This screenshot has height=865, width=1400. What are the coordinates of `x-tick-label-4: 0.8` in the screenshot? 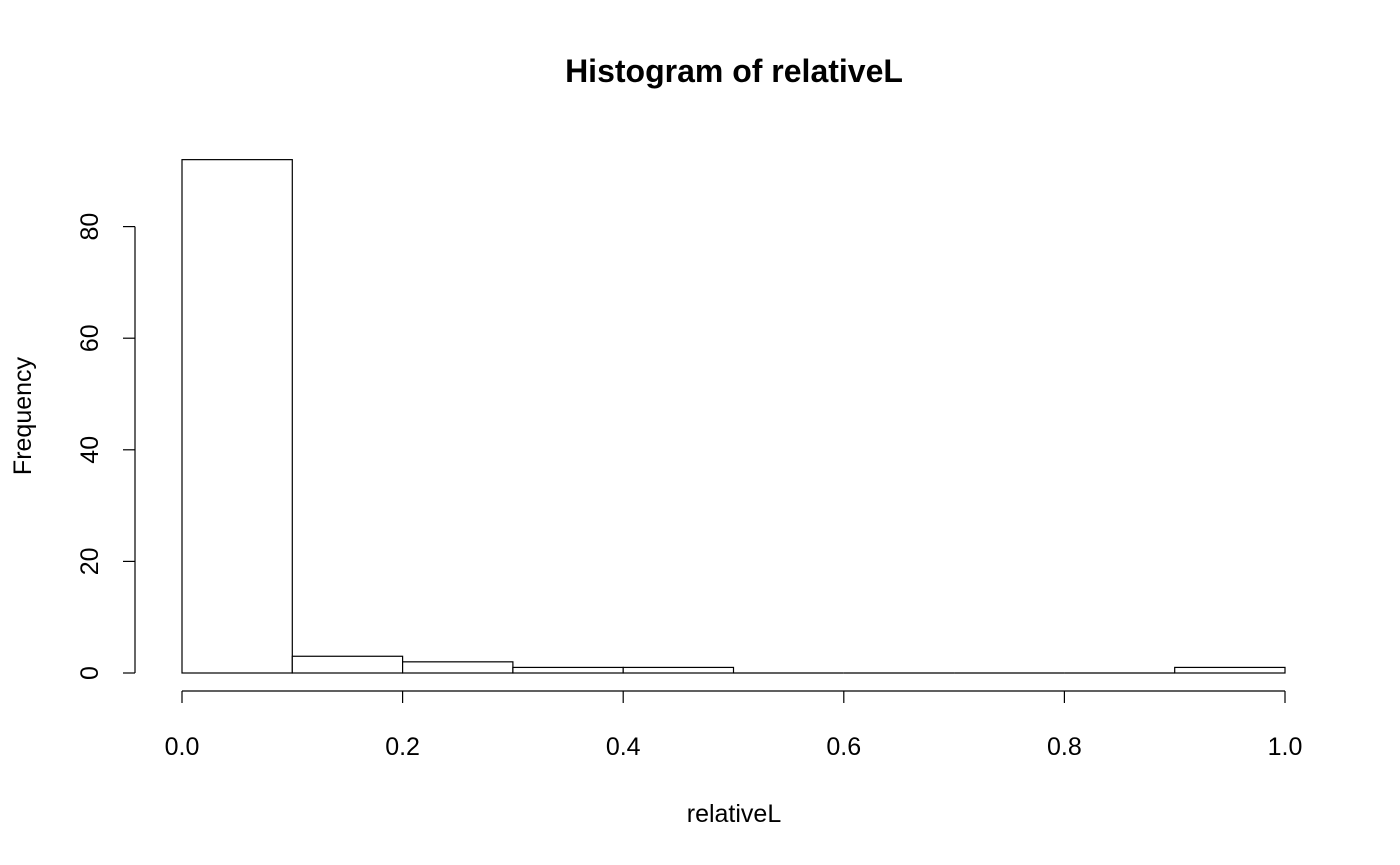 It's located at (1064, 747).